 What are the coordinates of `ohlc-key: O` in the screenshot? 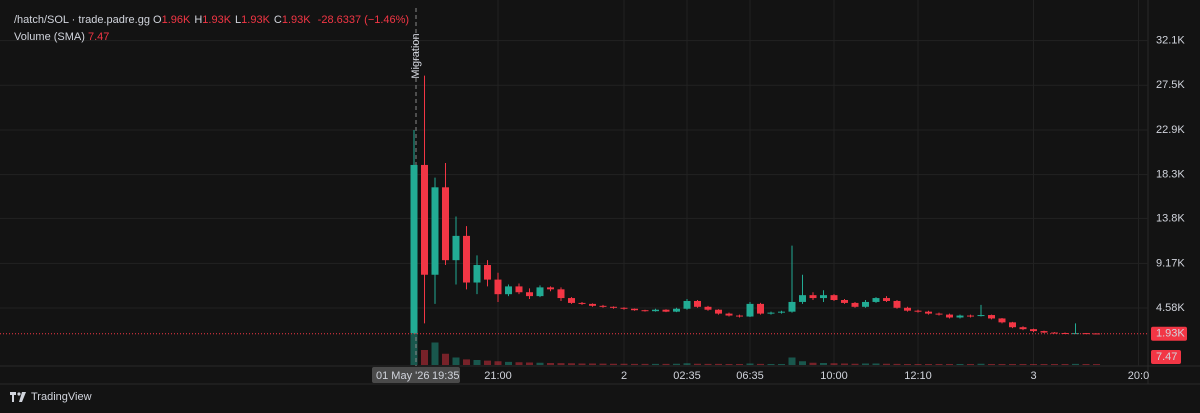 It's located at (157, 20).